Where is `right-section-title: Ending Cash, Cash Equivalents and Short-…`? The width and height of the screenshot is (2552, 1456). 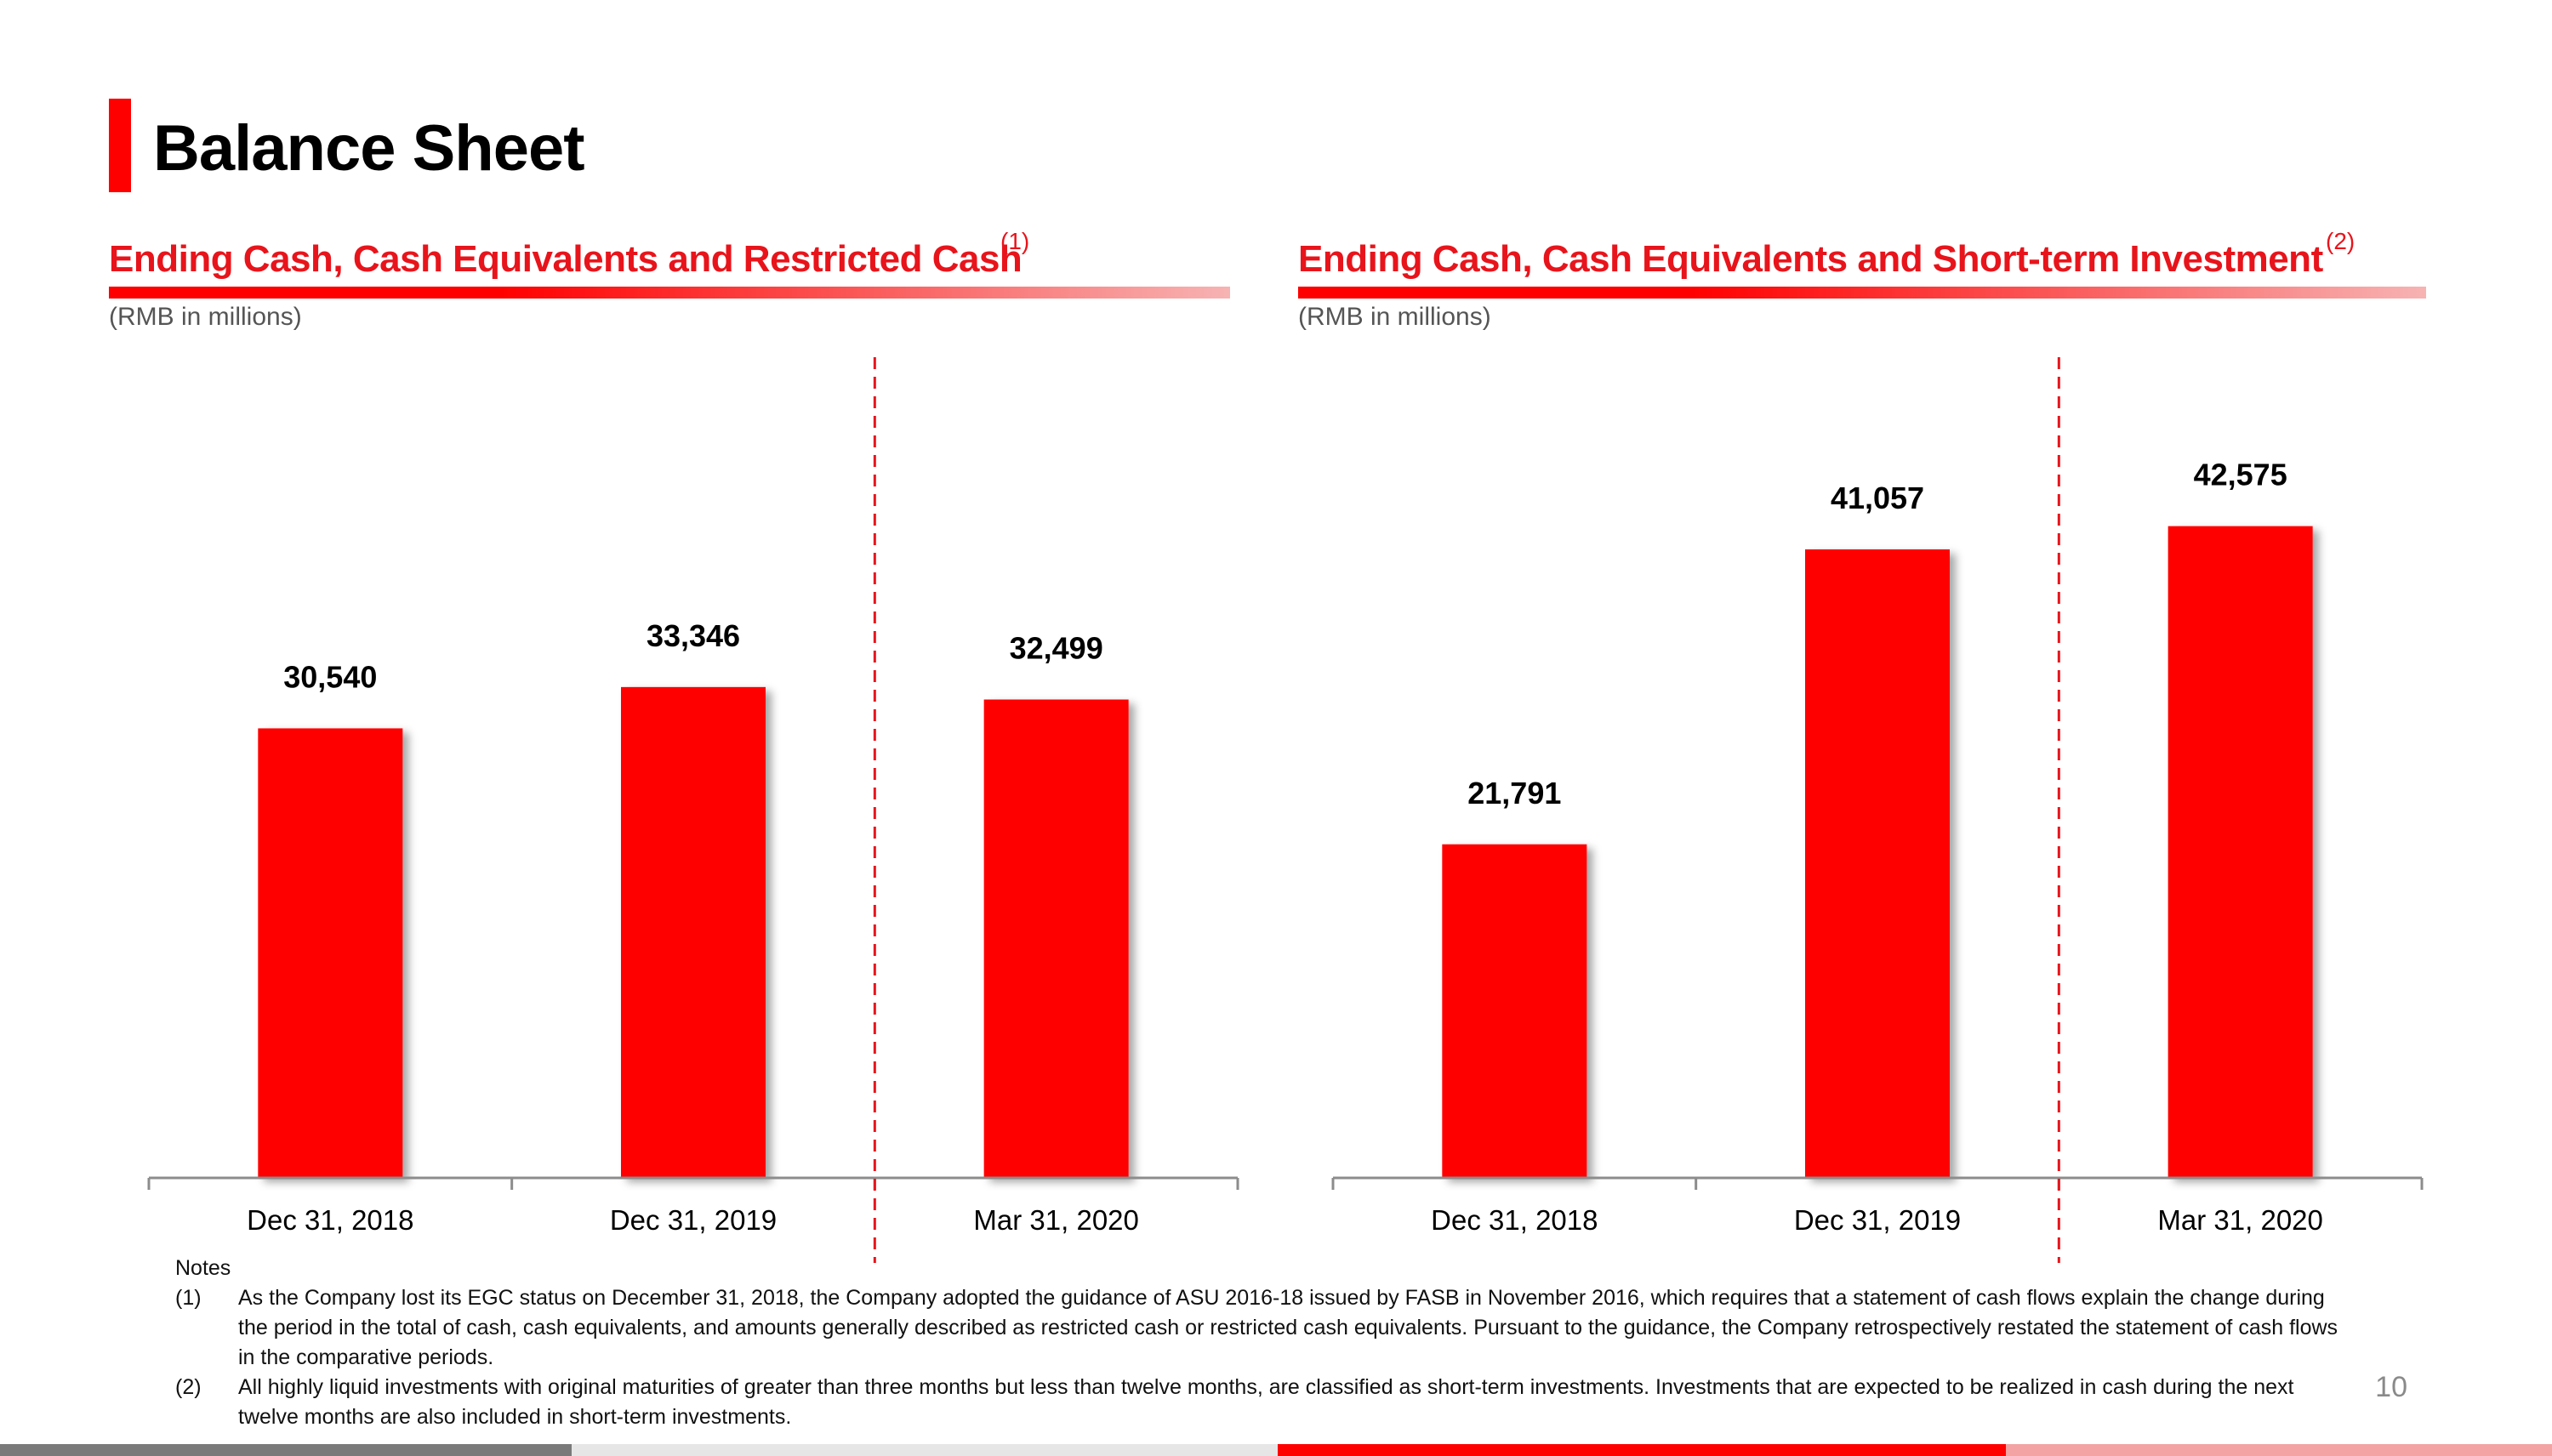
right-section-title: Ending Cash, Cash Equivalents and Short-… is located at coordinates (1810, 259).